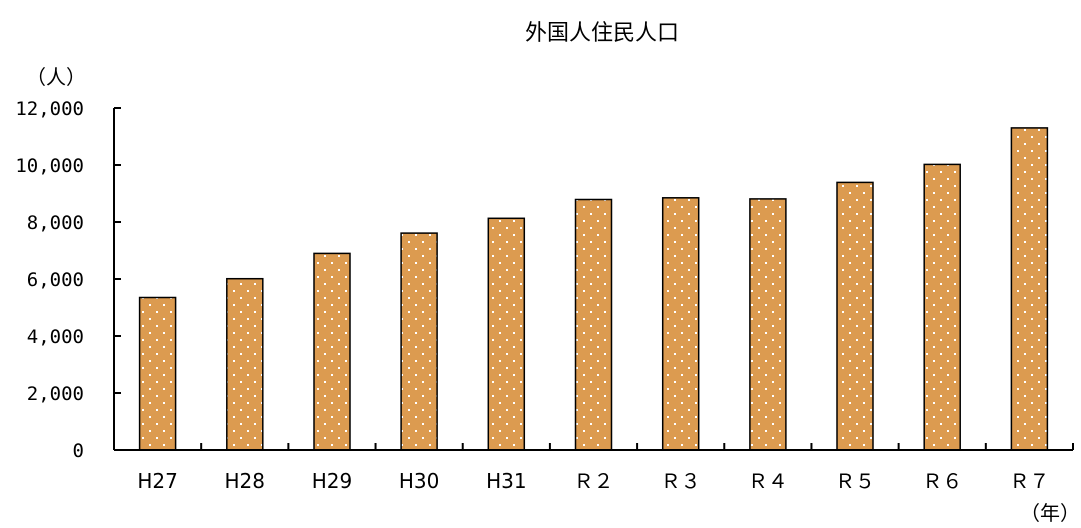 Image resolution: width=1081 pixels, height=528 pixels. I want to click on x-tick-label-Ｒ６: Ｒ６, so click(942, 481).